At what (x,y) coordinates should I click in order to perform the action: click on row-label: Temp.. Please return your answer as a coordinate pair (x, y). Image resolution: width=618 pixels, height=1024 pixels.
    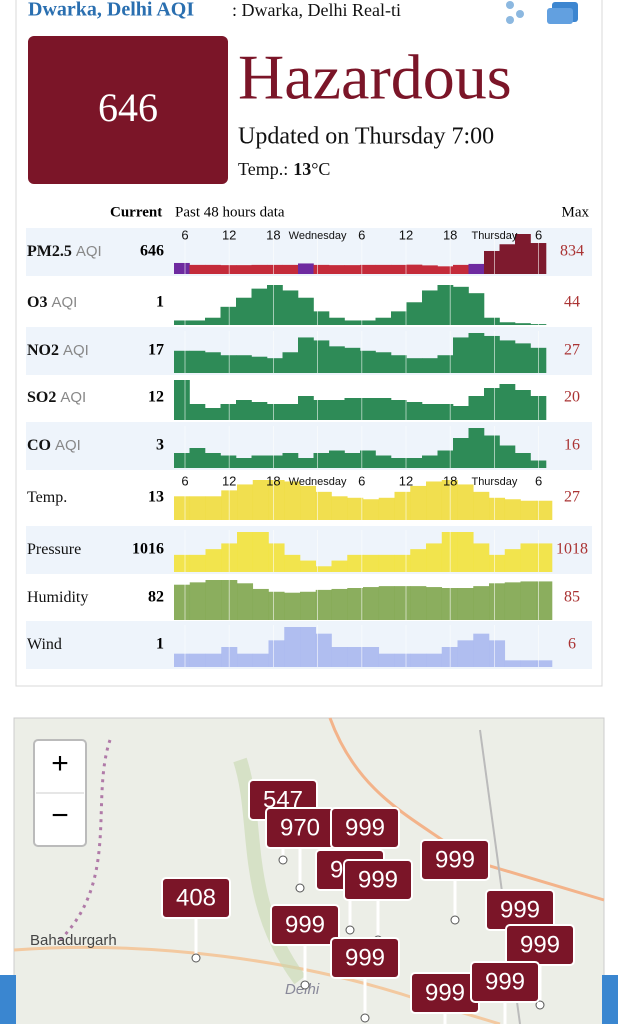
    Looking at the image, I should click on (47, 497).